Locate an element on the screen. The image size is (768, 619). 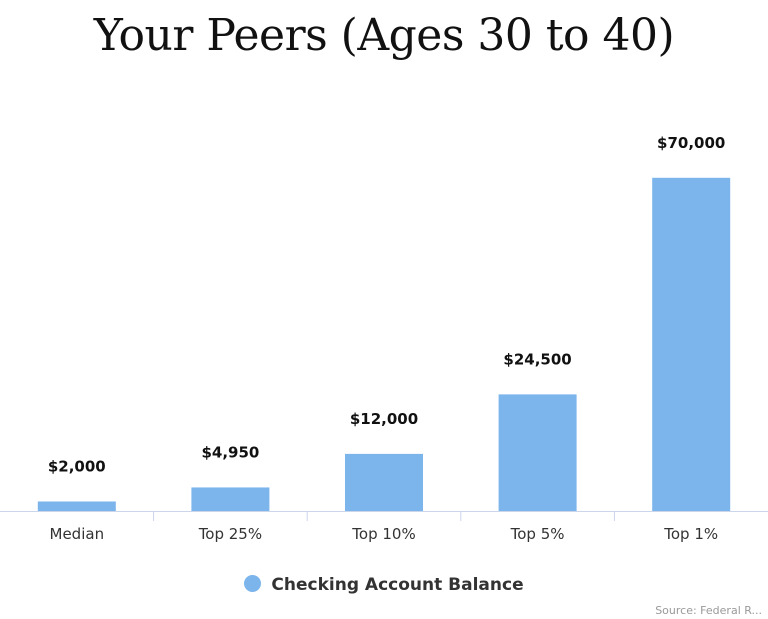
x-tick-label-2: Top 10% is located at coordinates (383, 534).